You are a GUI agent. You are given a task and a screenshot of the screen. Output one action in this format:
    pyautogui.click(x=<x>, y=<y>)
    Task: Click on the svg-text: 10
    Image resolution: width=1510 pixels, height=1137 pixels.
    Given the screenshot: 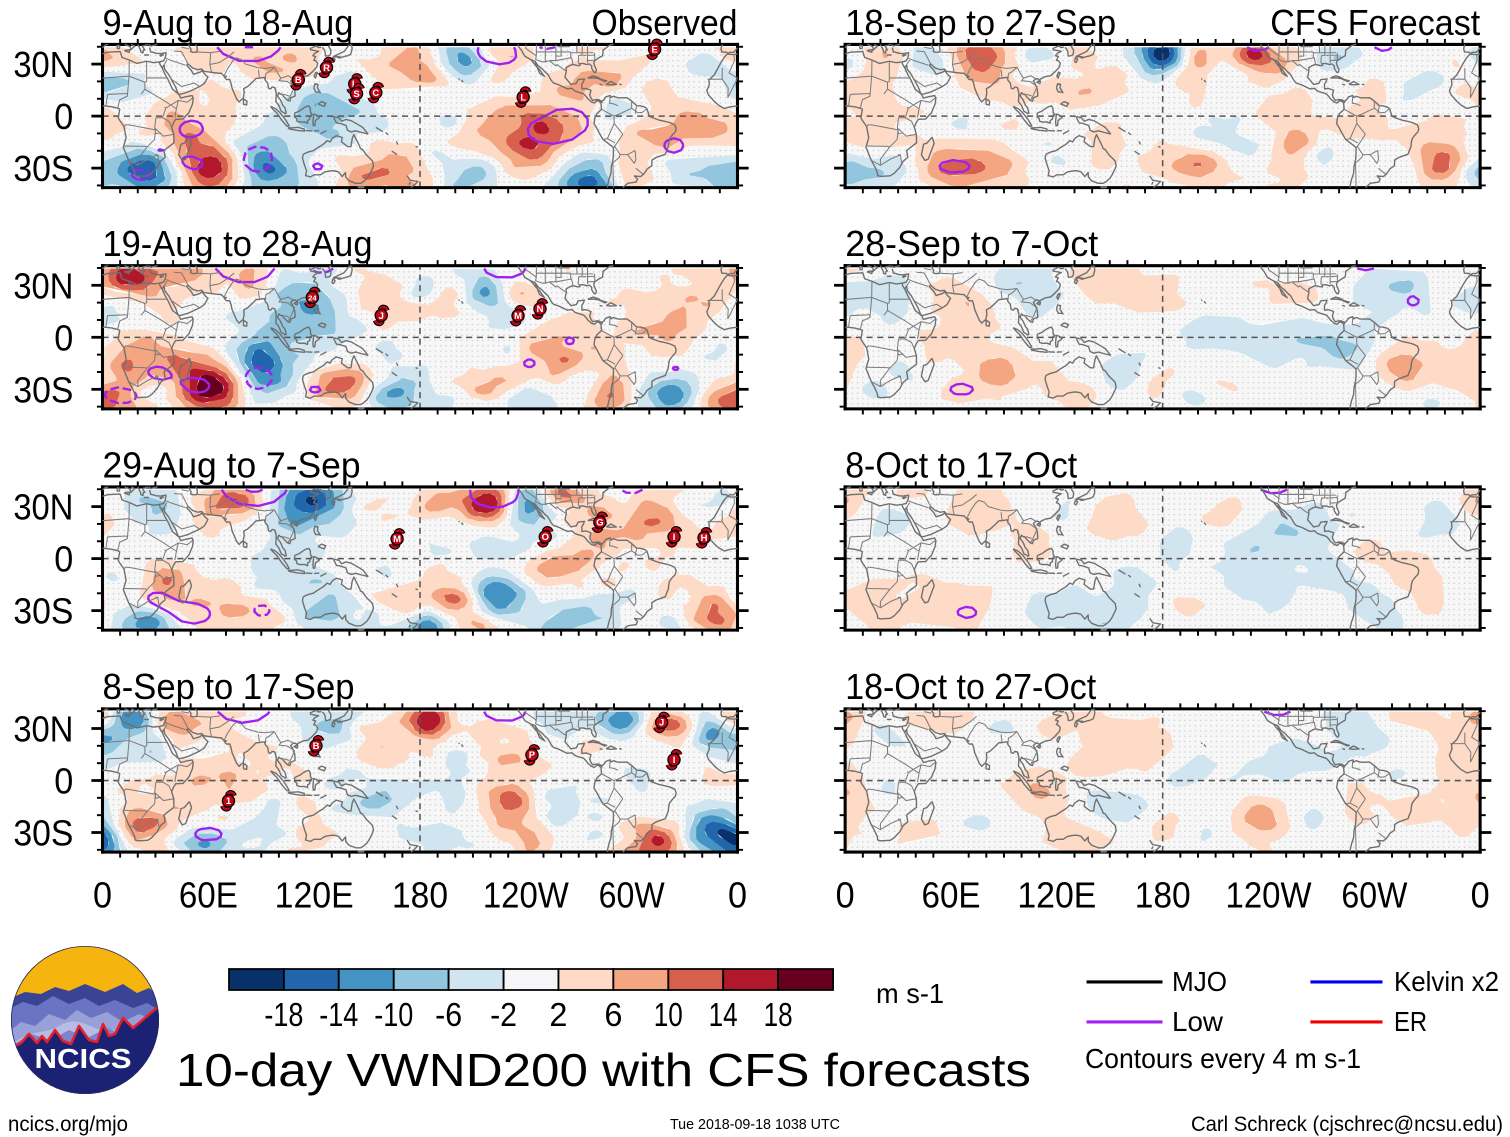 What is the action you would take?
    pyautogui.click(x=668, y=1015)
    